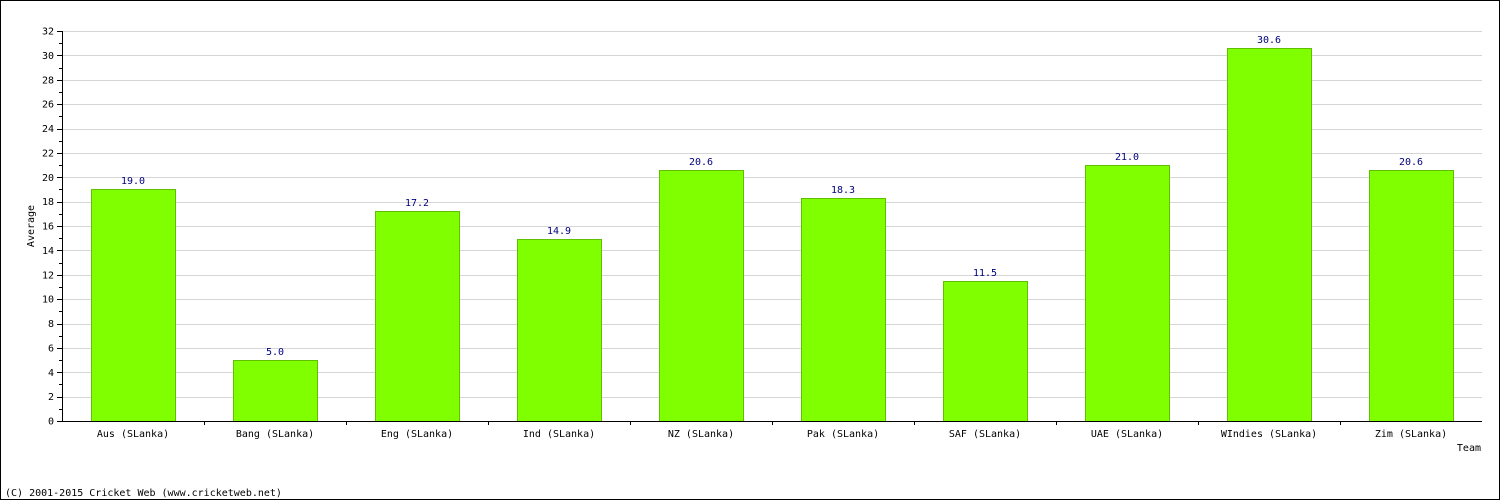 This screenshot has width=1500, height=501. What do you see at coordinates (133, 181) in the screenshot?
I see `value-label: 19.0` at bounding box center [133, 181].